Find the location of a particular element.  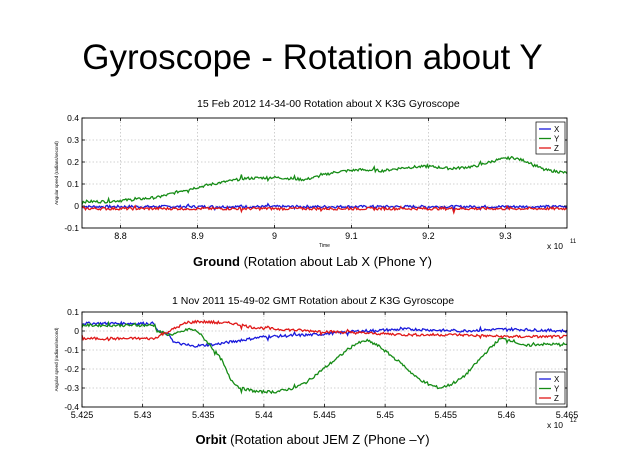

x-tick-label: 9.3 is located at coordinates (505, 236).